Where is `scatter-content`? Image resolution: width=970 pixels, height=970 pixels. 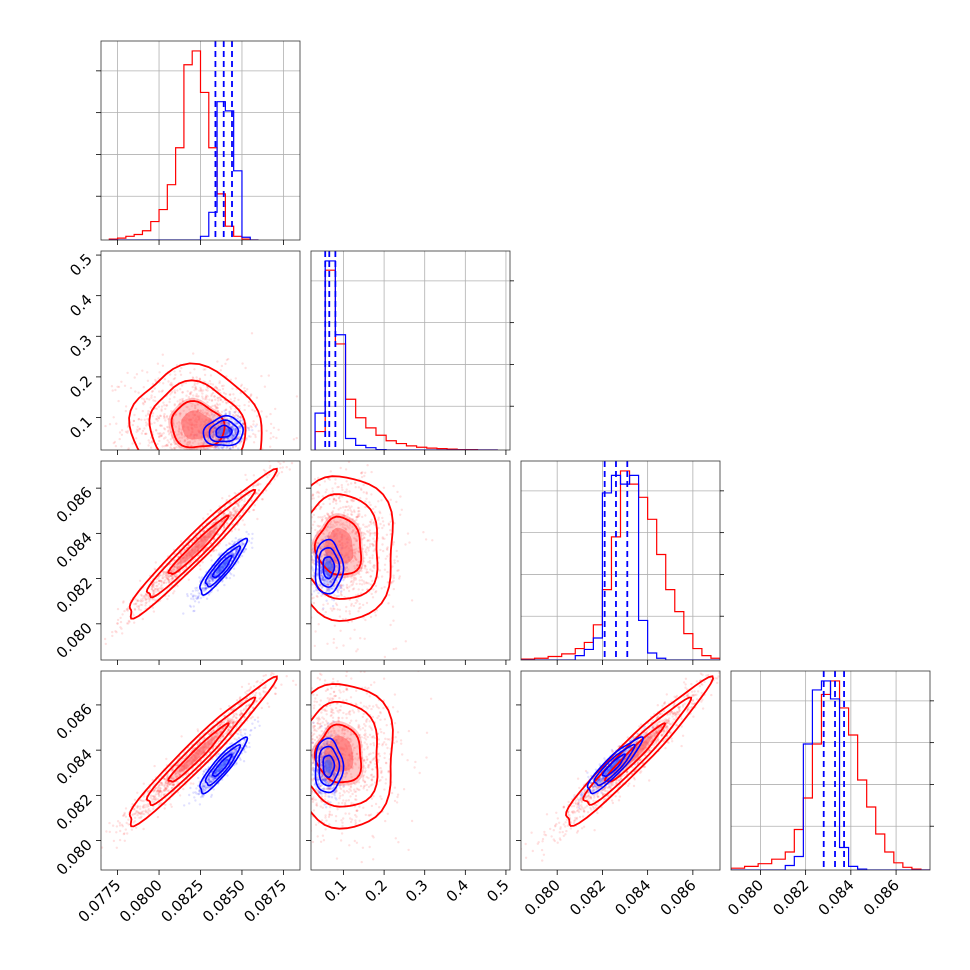
scatter-content is located at coordinates (201, 404).